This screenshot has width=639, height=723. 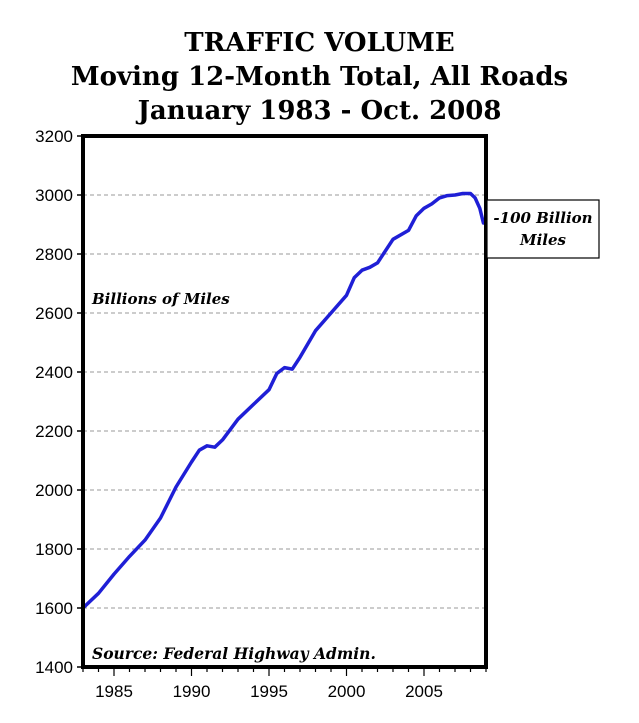 I want to click on y-tick-label-2600: 2600, so click(x=54, y=313).